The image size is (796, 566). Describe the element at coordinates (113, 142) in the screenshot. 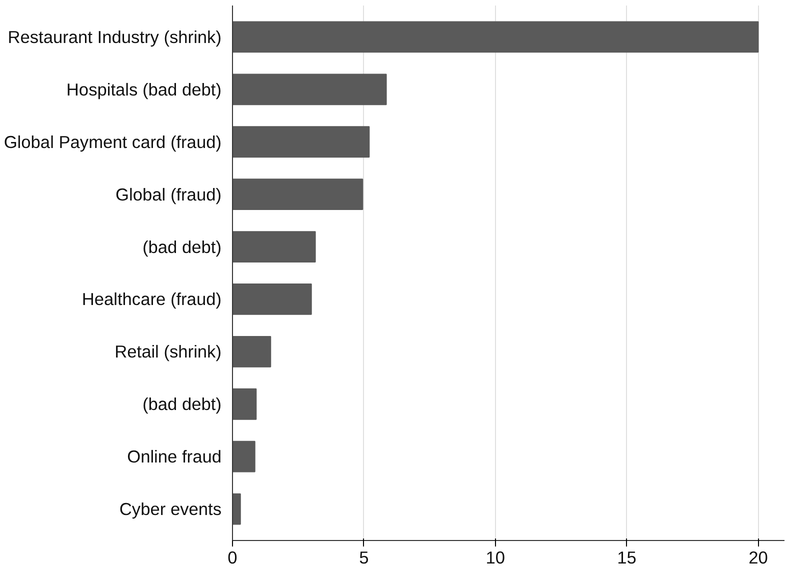

I see `y-tick-label: Global Payment card (fraud)` at that location.